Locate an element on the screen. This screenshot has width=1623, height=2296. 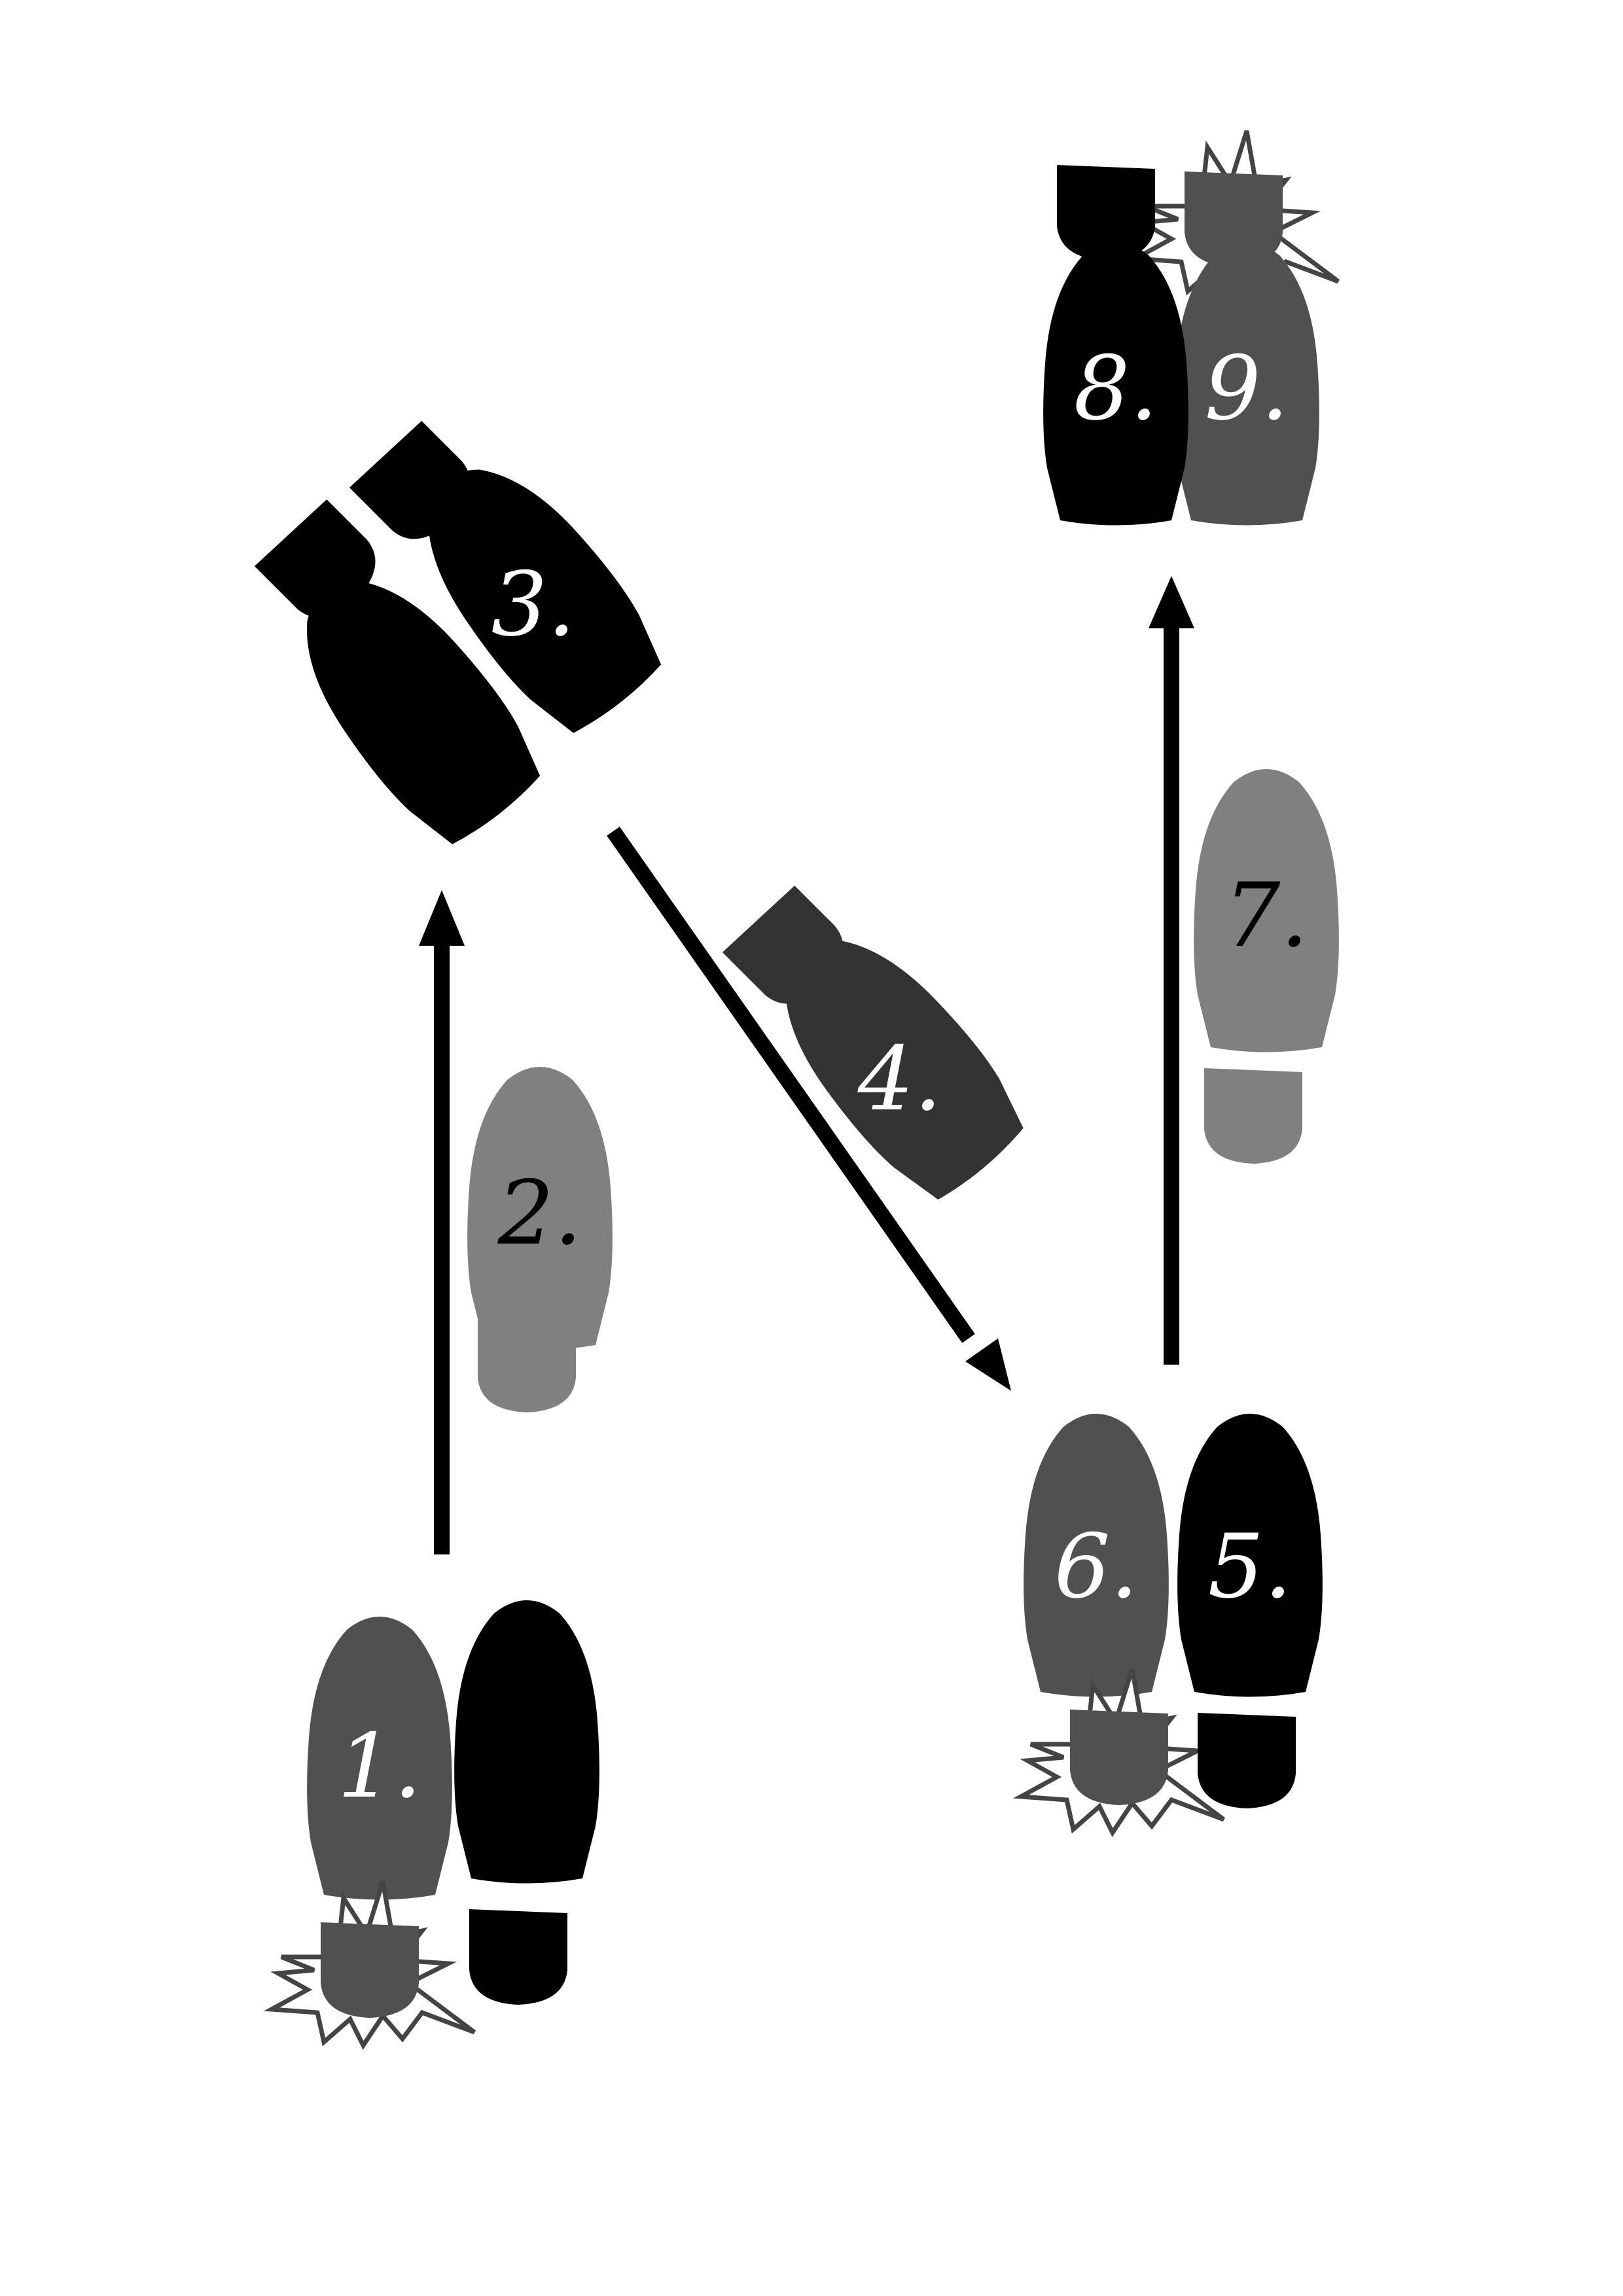
step-9-footprint: 9. is located at coordinates (1236, 328).